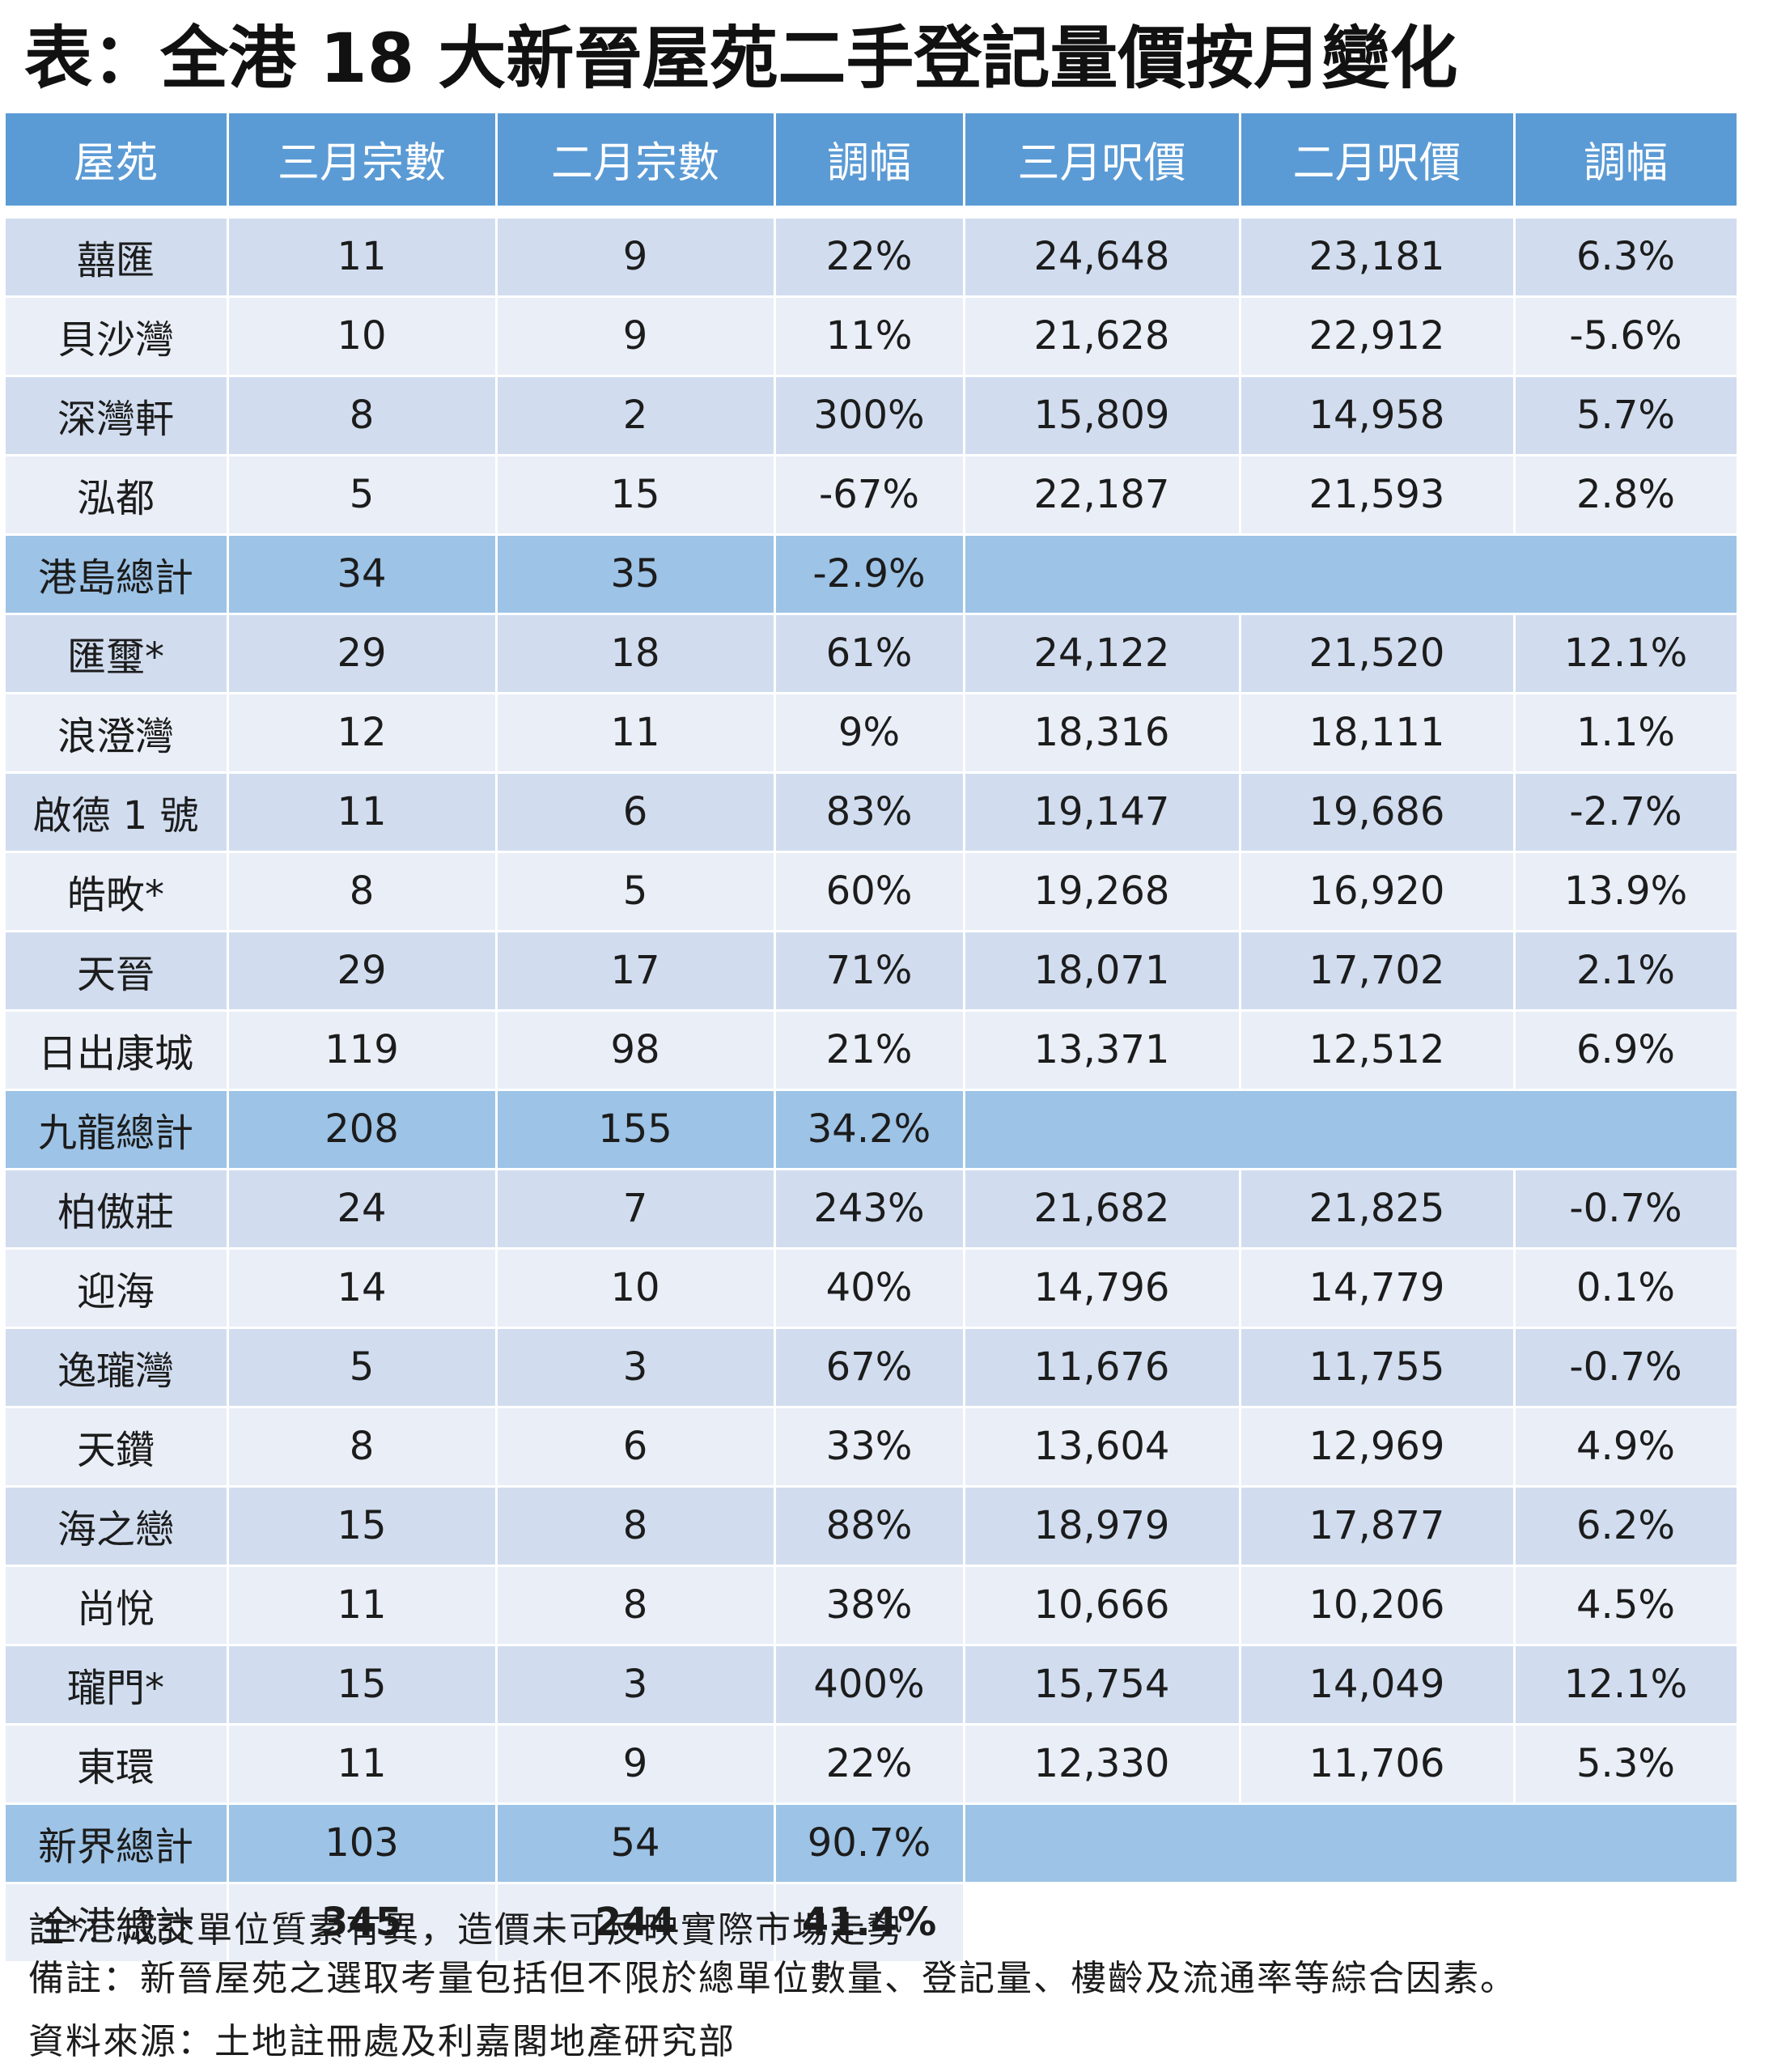  What do you see at coordinates (1377, 891) in the screenshot?
I see `table-cell: 16,920` at bounding box center [1377, 891].